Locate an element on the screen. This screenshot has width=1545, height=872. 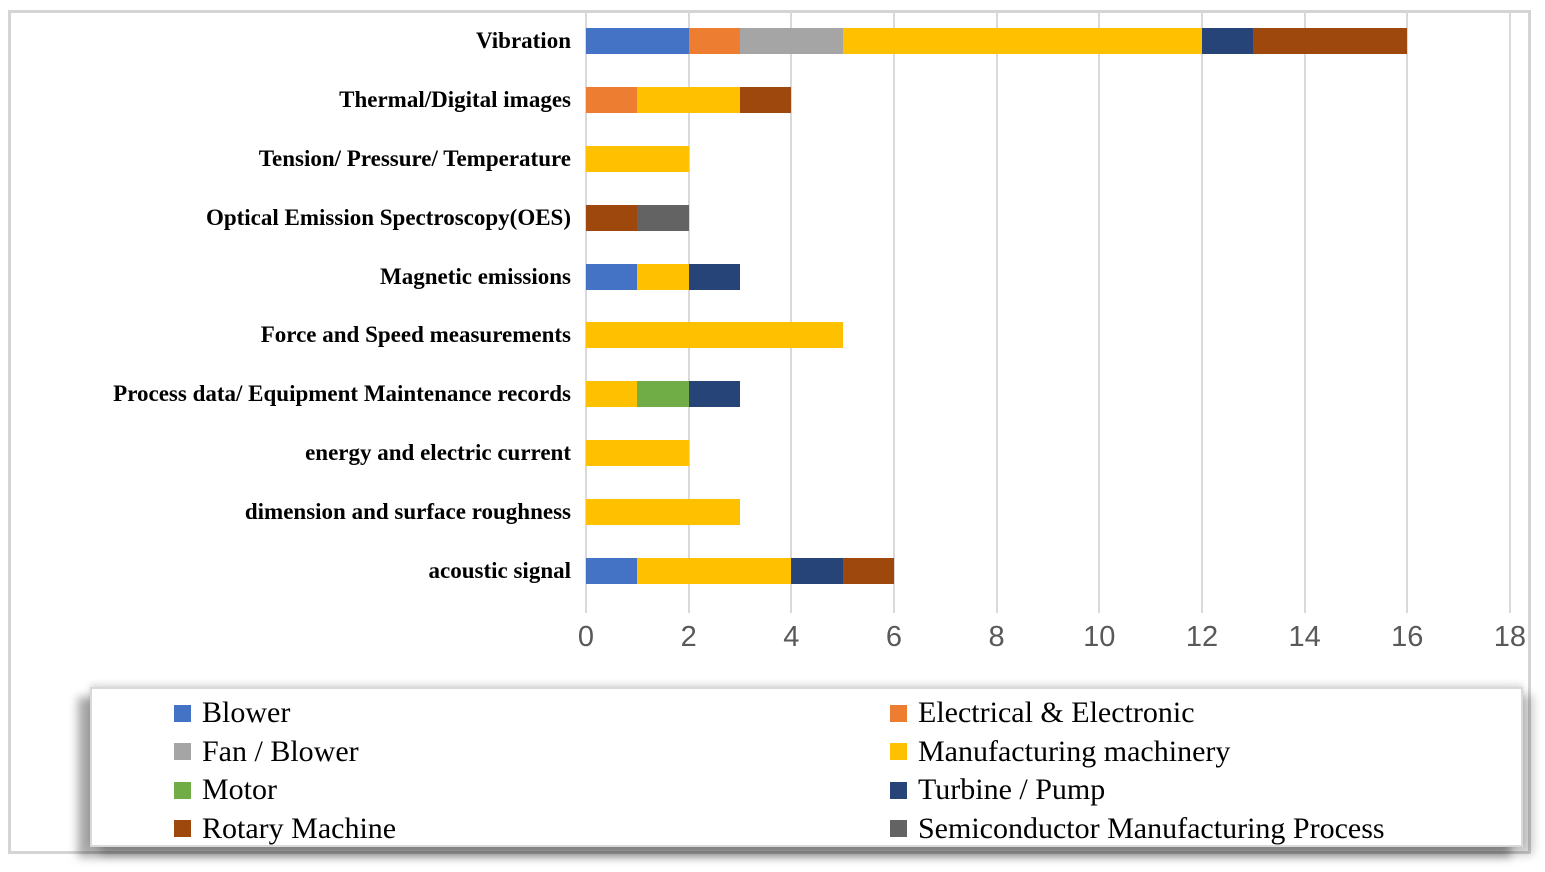
legend-label: Semiconductor Manufacturing Process is located at coordinates (1151, 828).